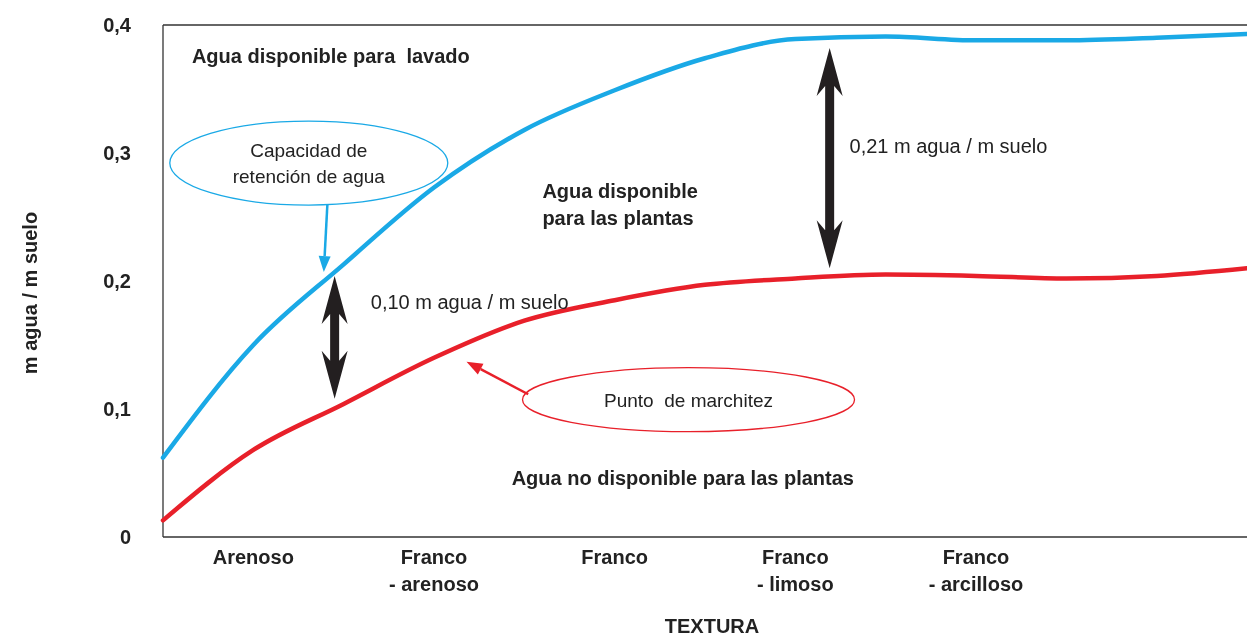 This screenshot has height=637, width=1247. I want to click on y-tick-label: 0, so click(125, 537).